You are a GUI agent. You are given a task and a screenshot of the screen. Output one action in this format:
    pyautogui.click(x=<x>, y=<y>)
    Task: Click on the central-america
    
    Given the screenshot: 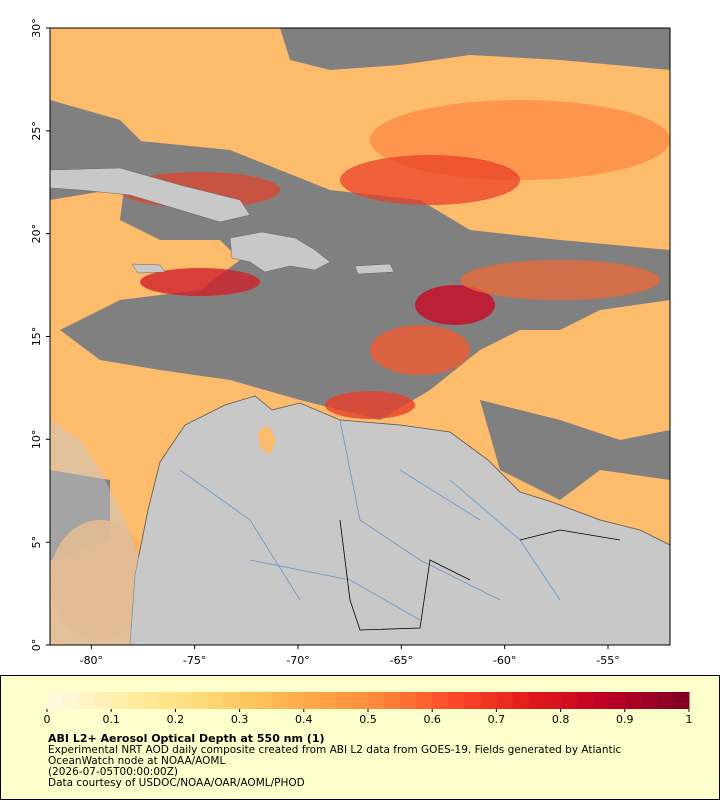 What is the action you would take?
    pyautogui.click(x=95, y=532)
    